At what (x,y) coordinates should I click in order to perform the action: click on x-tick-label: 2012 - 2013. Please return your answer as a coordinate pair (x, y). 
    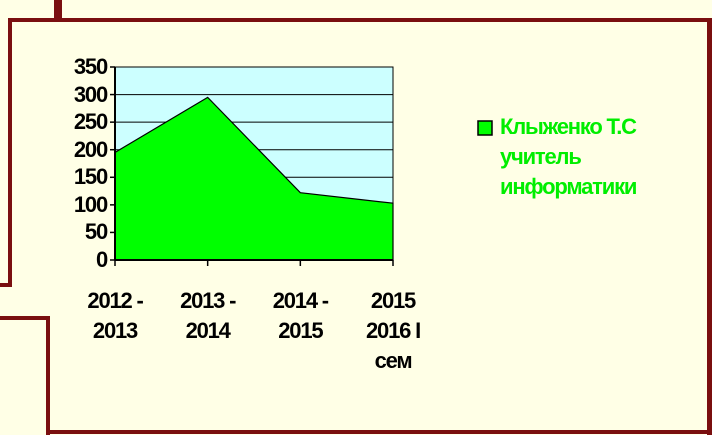
    Looking at the image, I should click on (115, 315).